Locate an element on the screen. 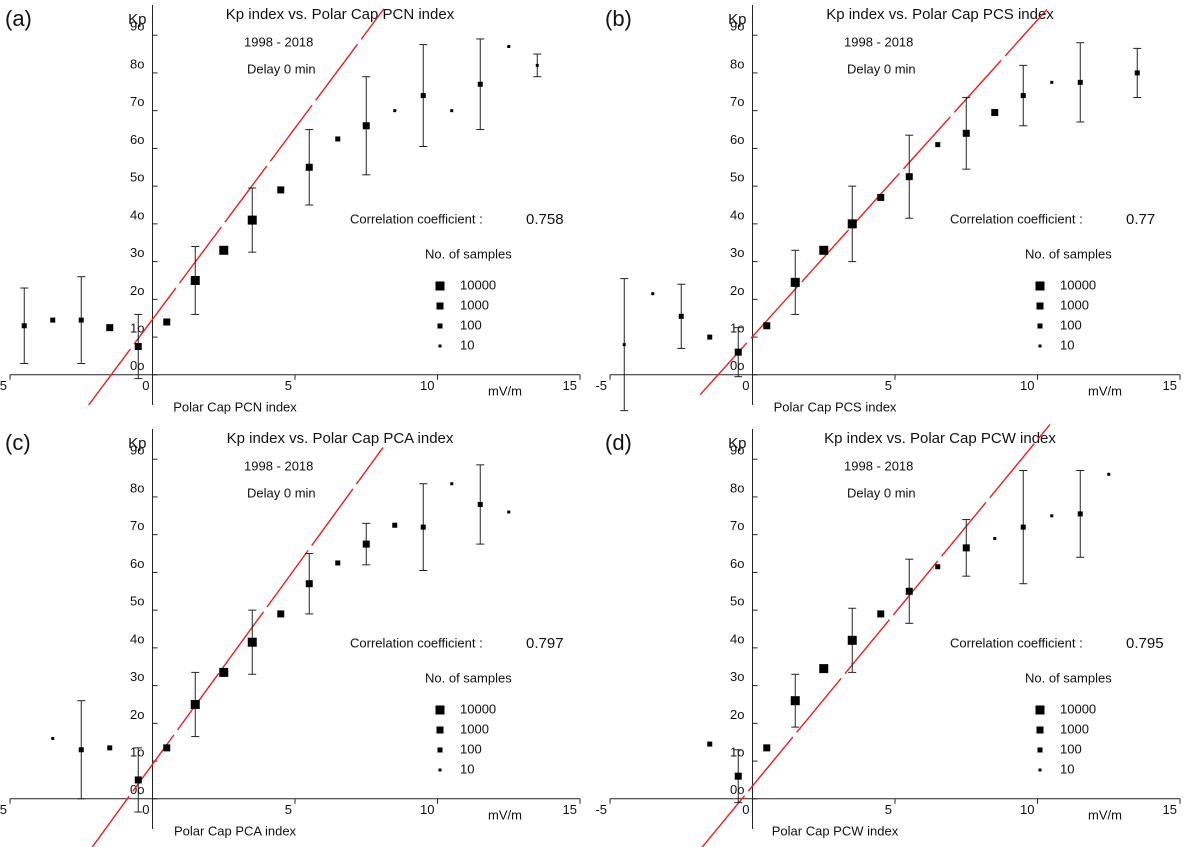  y-tick-label: 1o is located at coordinates (137, 328).